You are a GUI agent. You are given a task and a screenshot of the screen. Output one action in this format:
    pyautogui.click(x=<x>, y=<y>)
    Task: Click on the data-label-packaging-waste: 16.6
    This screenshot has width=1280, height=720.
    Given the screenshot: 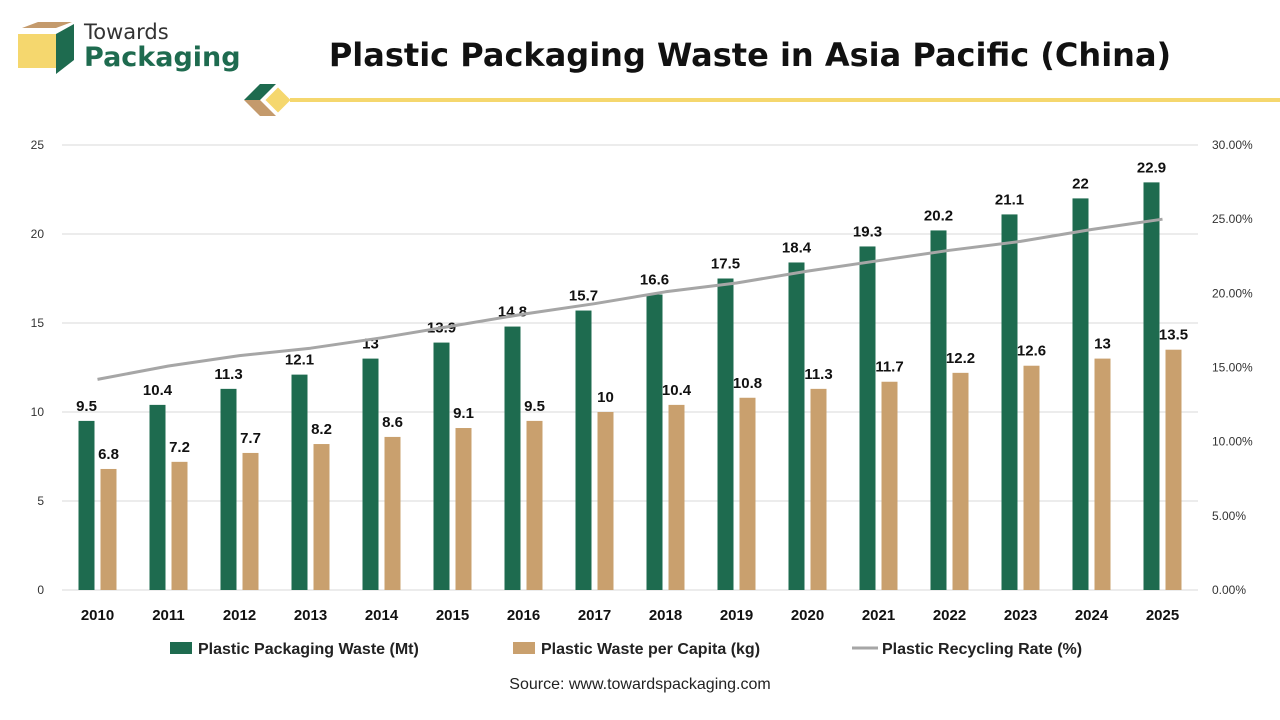 What is the action you would take?
    pyautogui.click(x=654, y=280)
    